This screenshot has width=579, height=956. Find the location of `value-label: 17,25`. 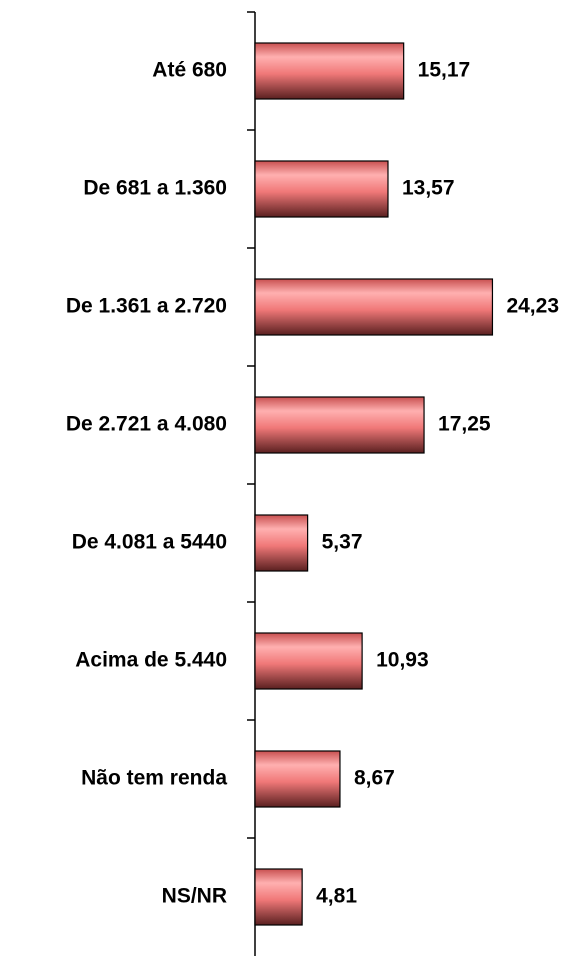

value-label: 17,25 is located at coordinates (464, 424).